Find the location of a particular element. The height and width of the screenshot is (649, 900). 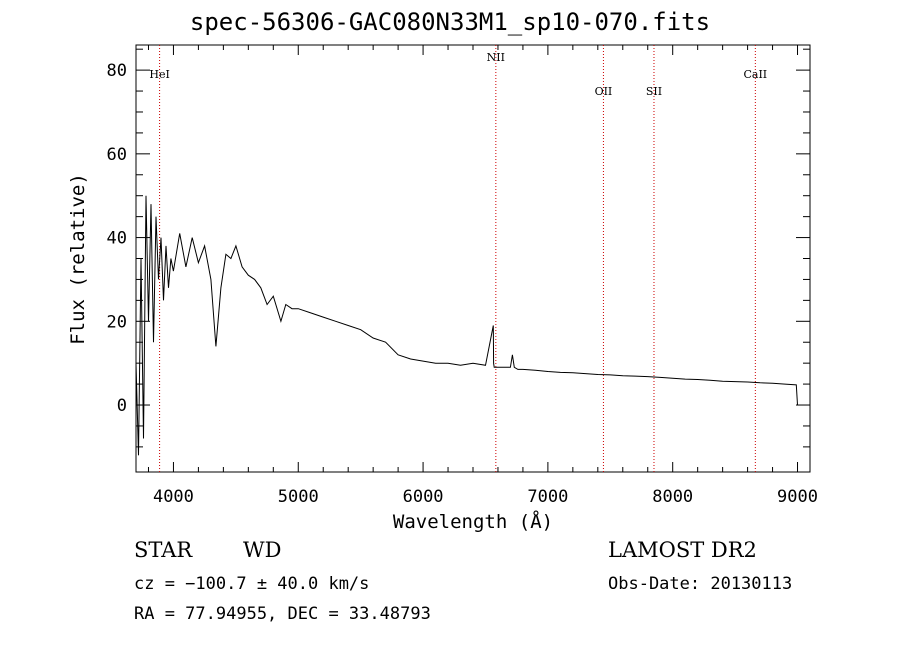

line-label-oii: OII is located at coordinates (604, 91).